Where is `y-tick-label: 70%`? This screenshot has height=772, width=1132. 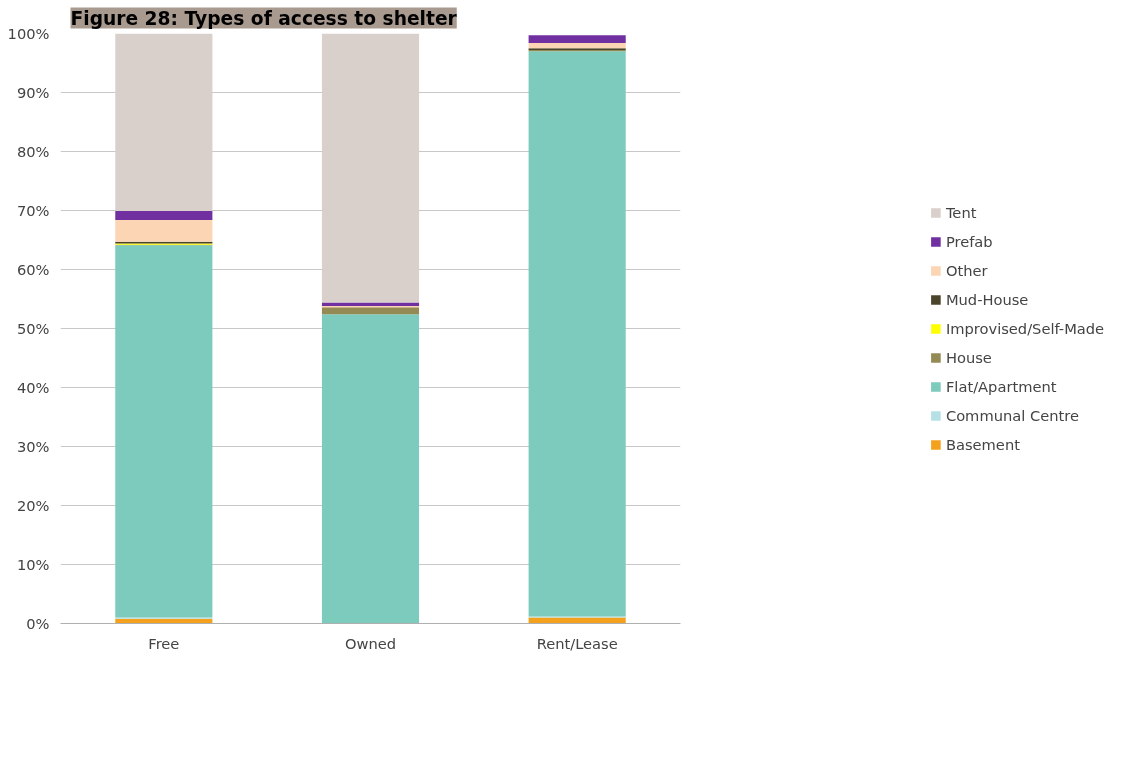
y-tick-label: 70% is located at coordinates (33, 210).